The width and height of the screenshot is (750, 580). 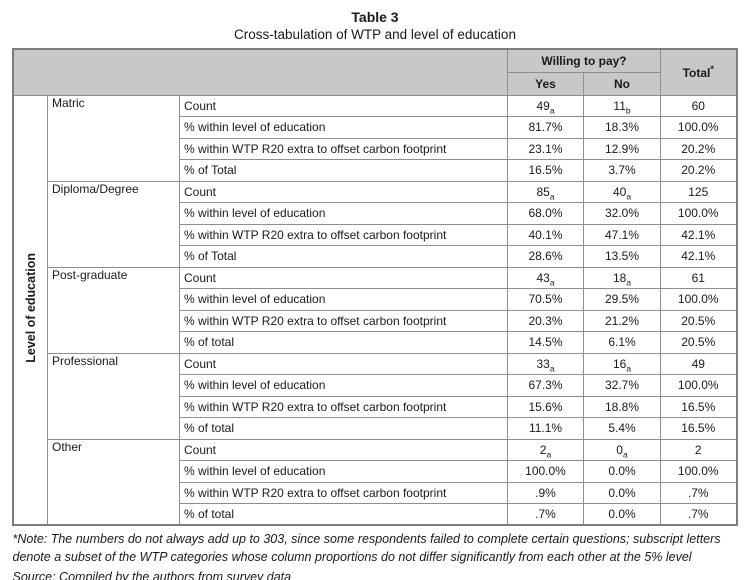 I want to click on value-cell-no: 5.4%, so click(x=622, y=428).